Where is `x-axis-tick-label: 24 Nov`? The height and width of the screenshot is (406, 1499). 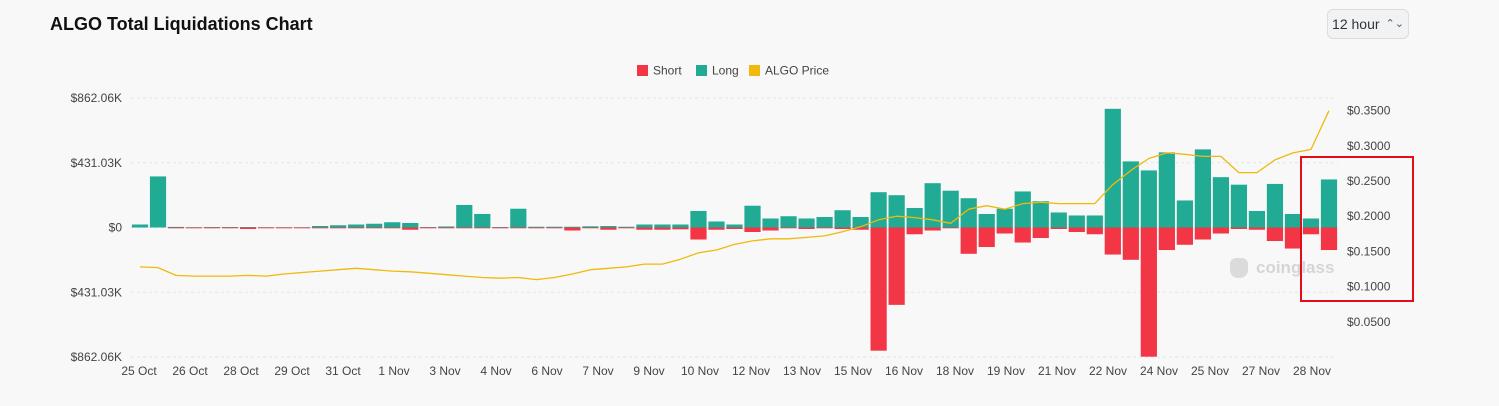 x-axis-tick-label: 24 Nov is located at coordinates (1159, 371).